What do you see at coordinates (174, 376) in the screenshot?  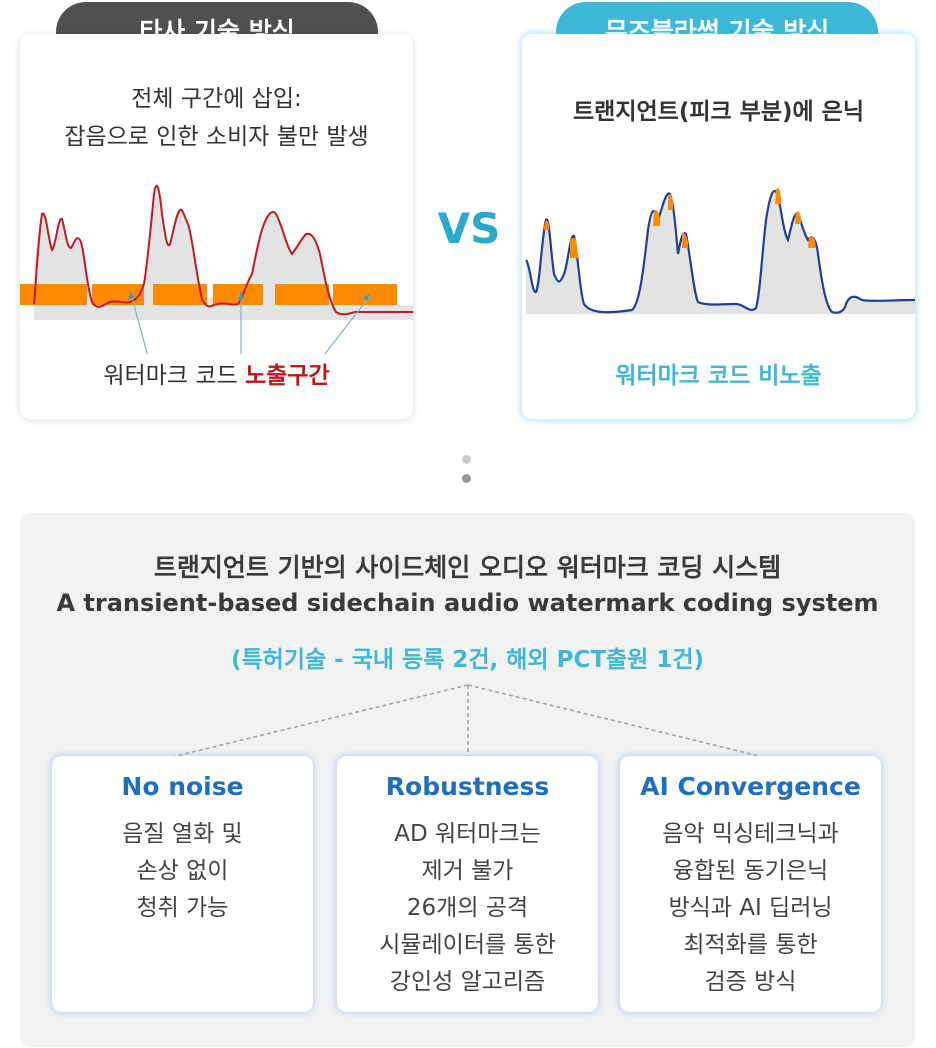 I see `competitor-caption-text: 워터마크 코드` at bounding box center [174, 376].